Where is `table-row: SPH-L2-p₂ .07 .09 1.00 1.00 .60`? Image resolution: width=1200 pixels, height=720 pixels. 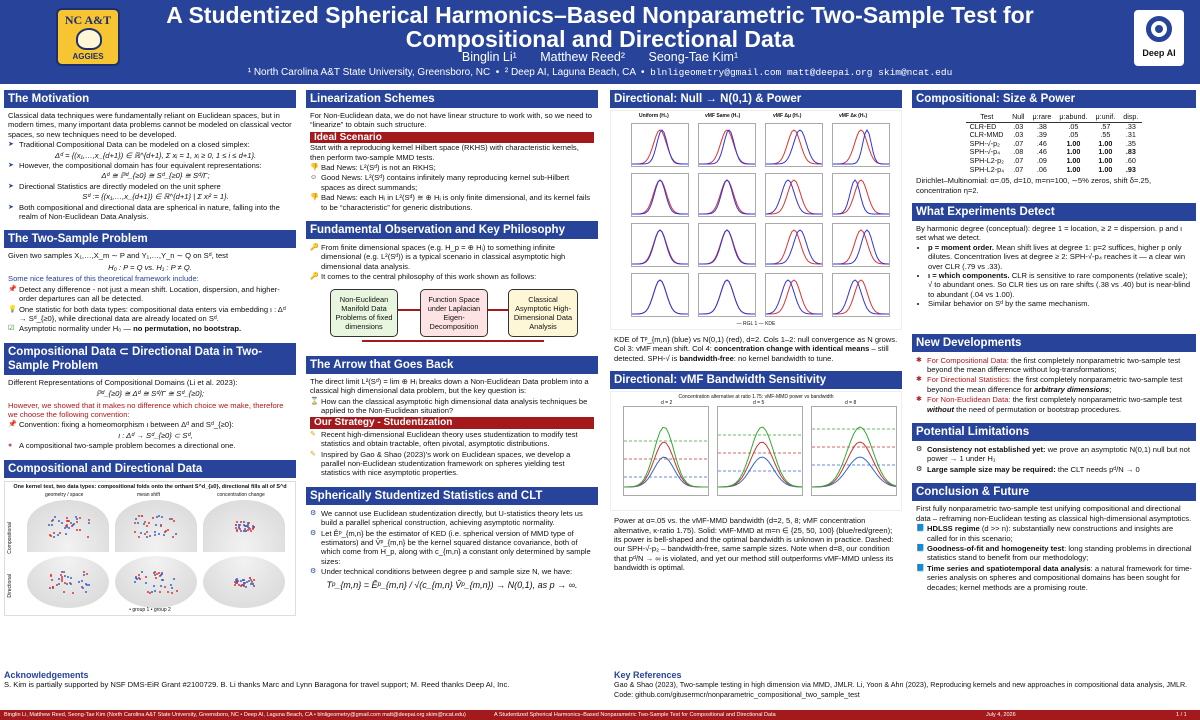 table-row: SPH-L2-p₂ .07 .09 1.00 1.00 .60 is located at coordinates (1054, 160).